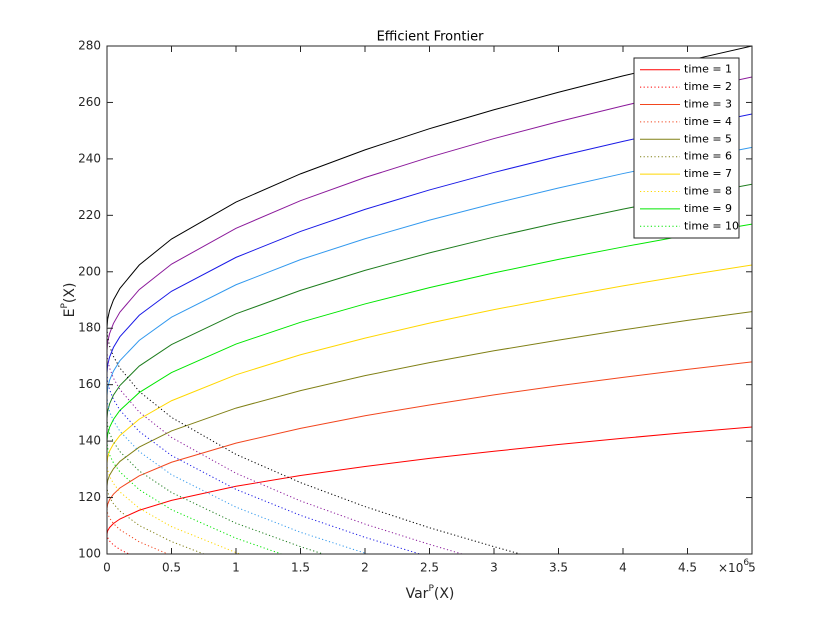  Describe the element at coordinates (107, 568) in the screenshot. I see `x-tick-label: 0` at that location.